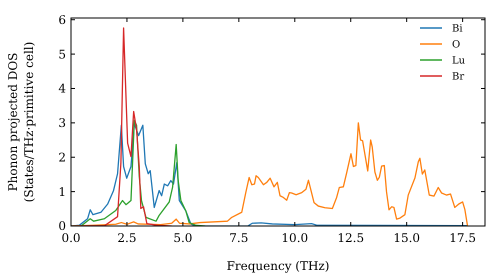  What do you see at coordinates (294, 238) in the screenshot?
I see `x-tick-label: 10.0` at bounding box center [294, 238].